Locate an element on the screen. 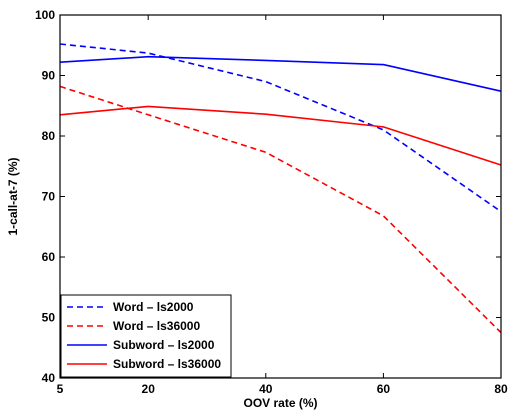  x-tick-label: 80 is located at coordinates (501, 389).